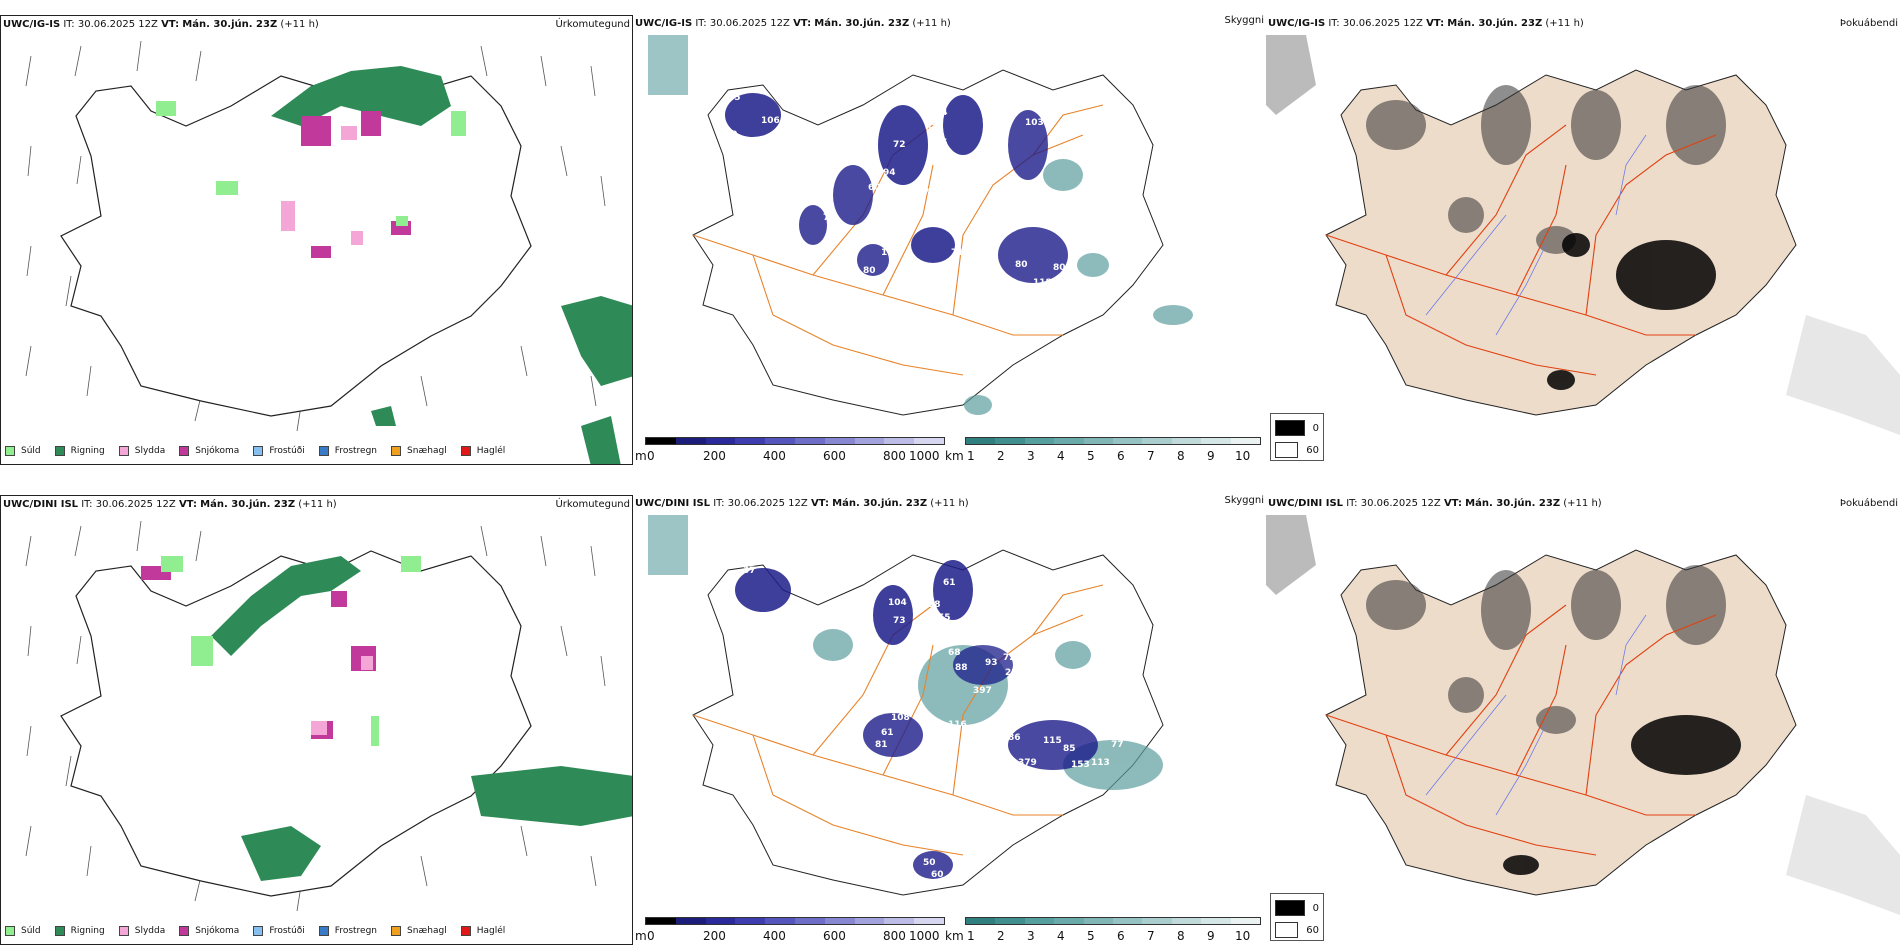 Image resolution: width=1900 pixels, height=950 pixels. I want to click on precip-title-bottom: Úrkomutegund, so click(592, 504).